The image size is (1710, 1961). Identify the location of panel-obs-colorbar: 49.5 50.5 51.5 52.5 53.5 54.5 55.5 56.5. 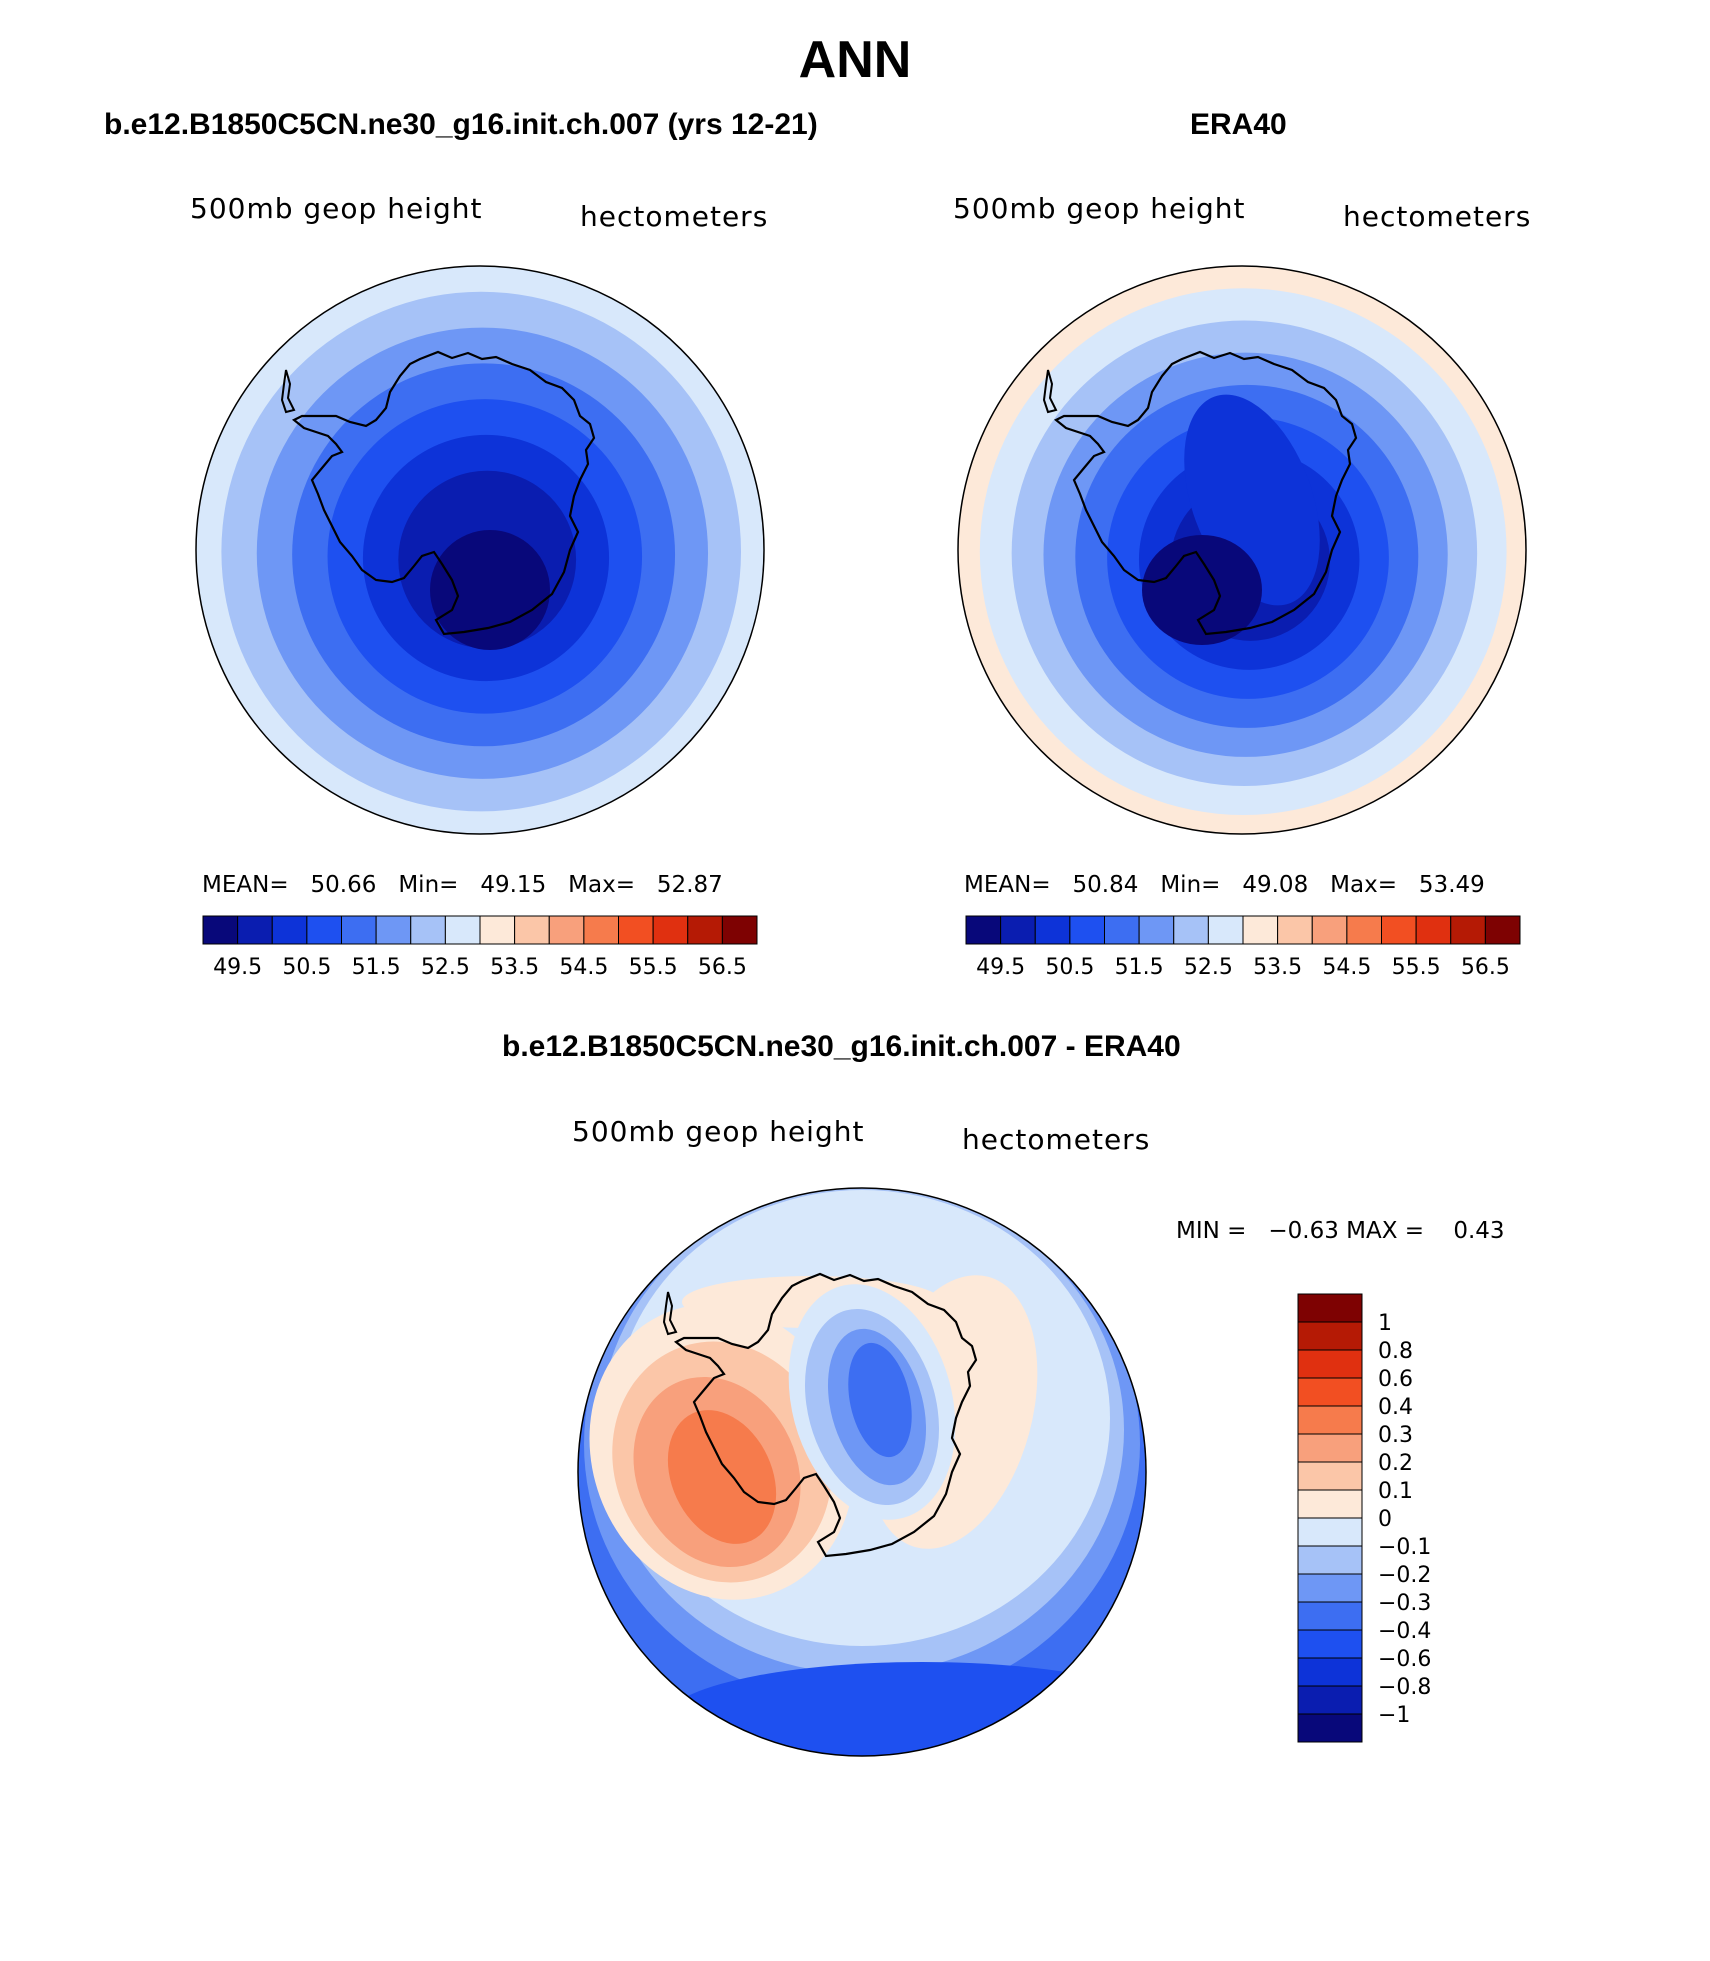
(1243, 947).